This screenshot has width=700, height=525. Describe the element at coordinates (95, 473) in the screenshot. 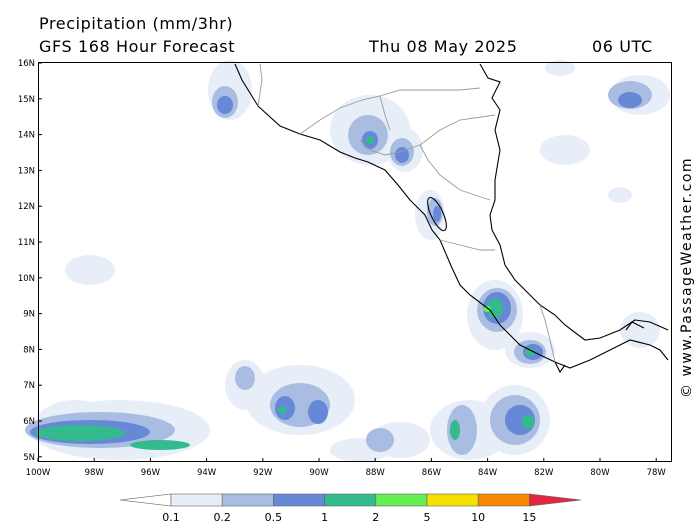

I see `lon-tick-label: 98W` at that location.